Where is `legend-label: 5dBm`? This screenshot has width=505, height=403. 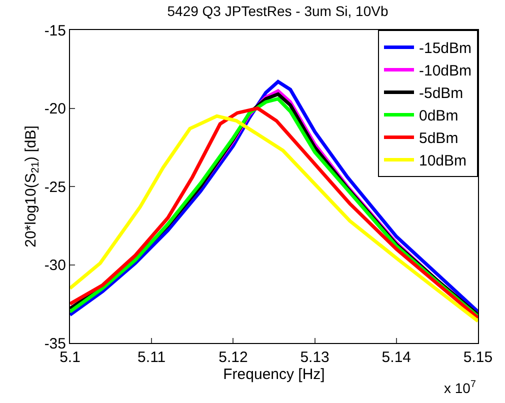 legend-label: 5dBm is located at coordinates (438, 139).